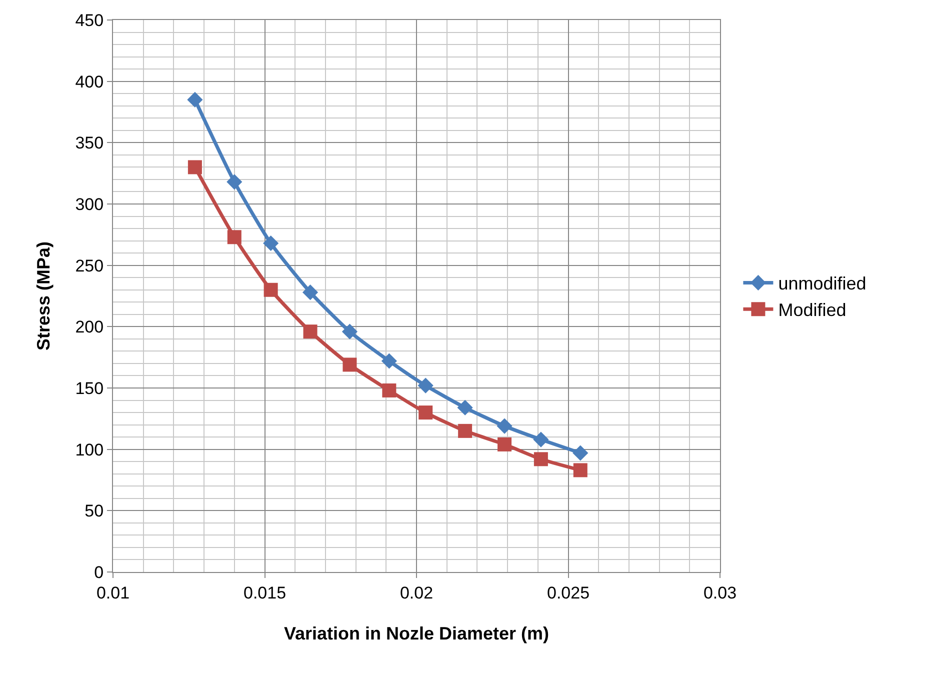  Describe the element at coordinates (720, 592) in the screenshot. I see `x-tick-label: 0.03` at that location.